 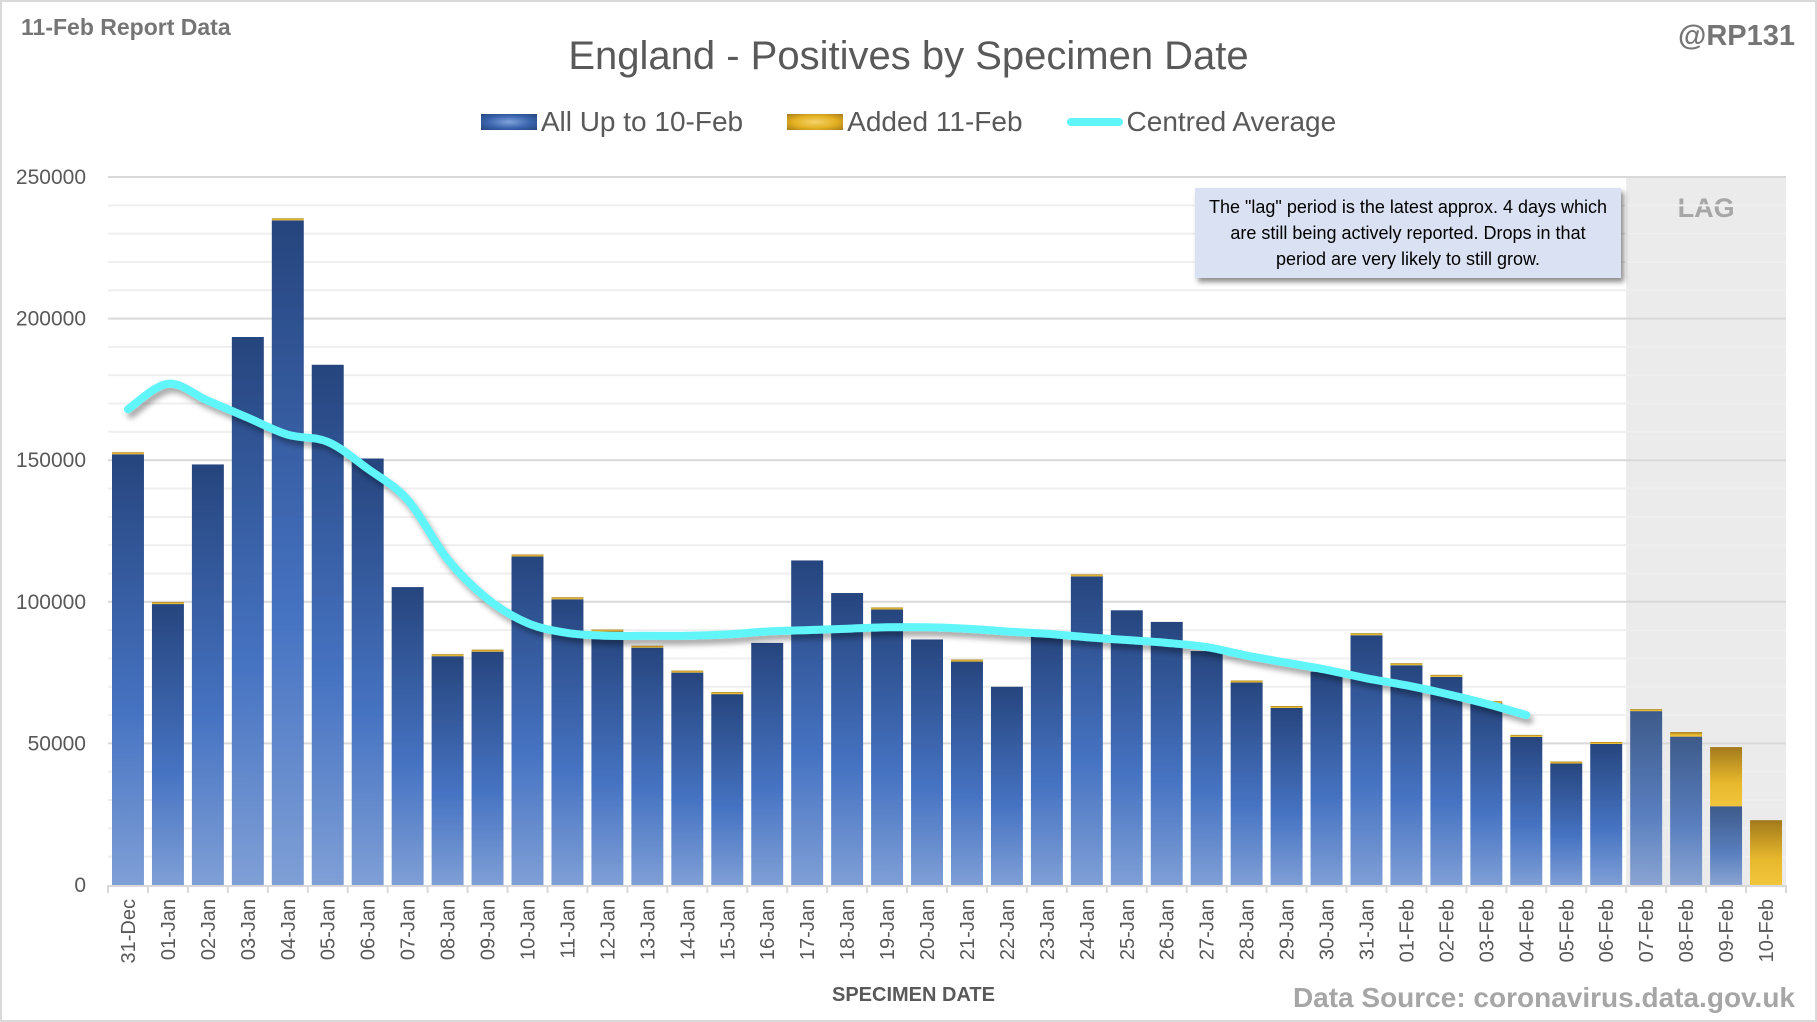 I want to click on y-tick-label: 100000, so click(x=51, y=602).